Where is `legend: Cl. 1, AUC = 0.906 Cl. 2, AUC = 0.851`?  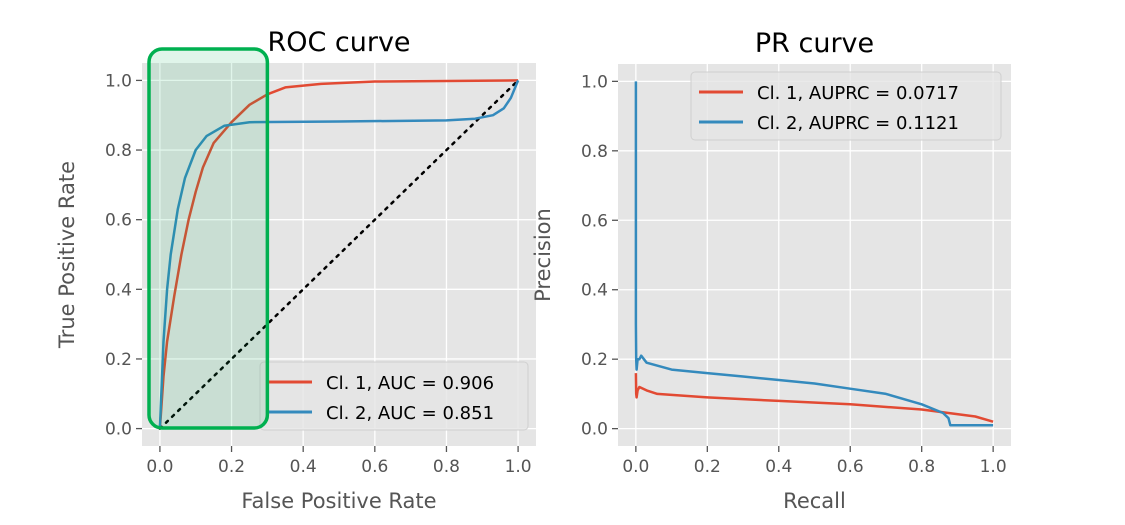 legend: Cl. 1, AUC = 0.906 Cl. 2, AUC = 0.851 is located at coordinates (394, 396).